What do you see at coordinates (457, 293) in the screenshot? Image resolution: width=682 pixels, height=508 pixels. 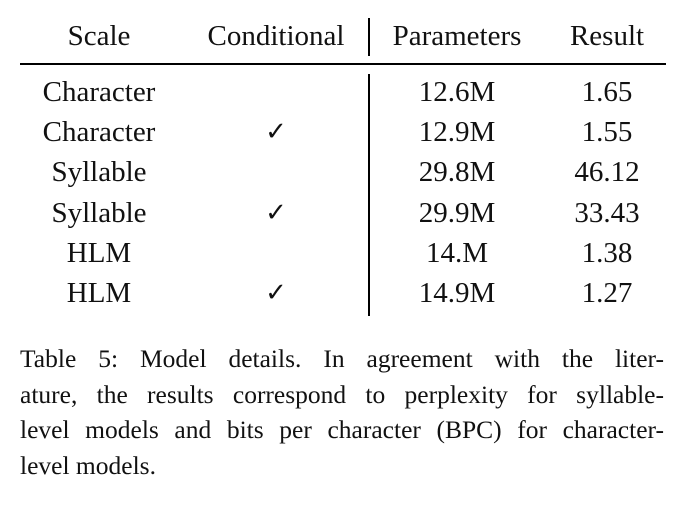 I see `cell-parameters: 14.9M` at bounding box center [457, 293].